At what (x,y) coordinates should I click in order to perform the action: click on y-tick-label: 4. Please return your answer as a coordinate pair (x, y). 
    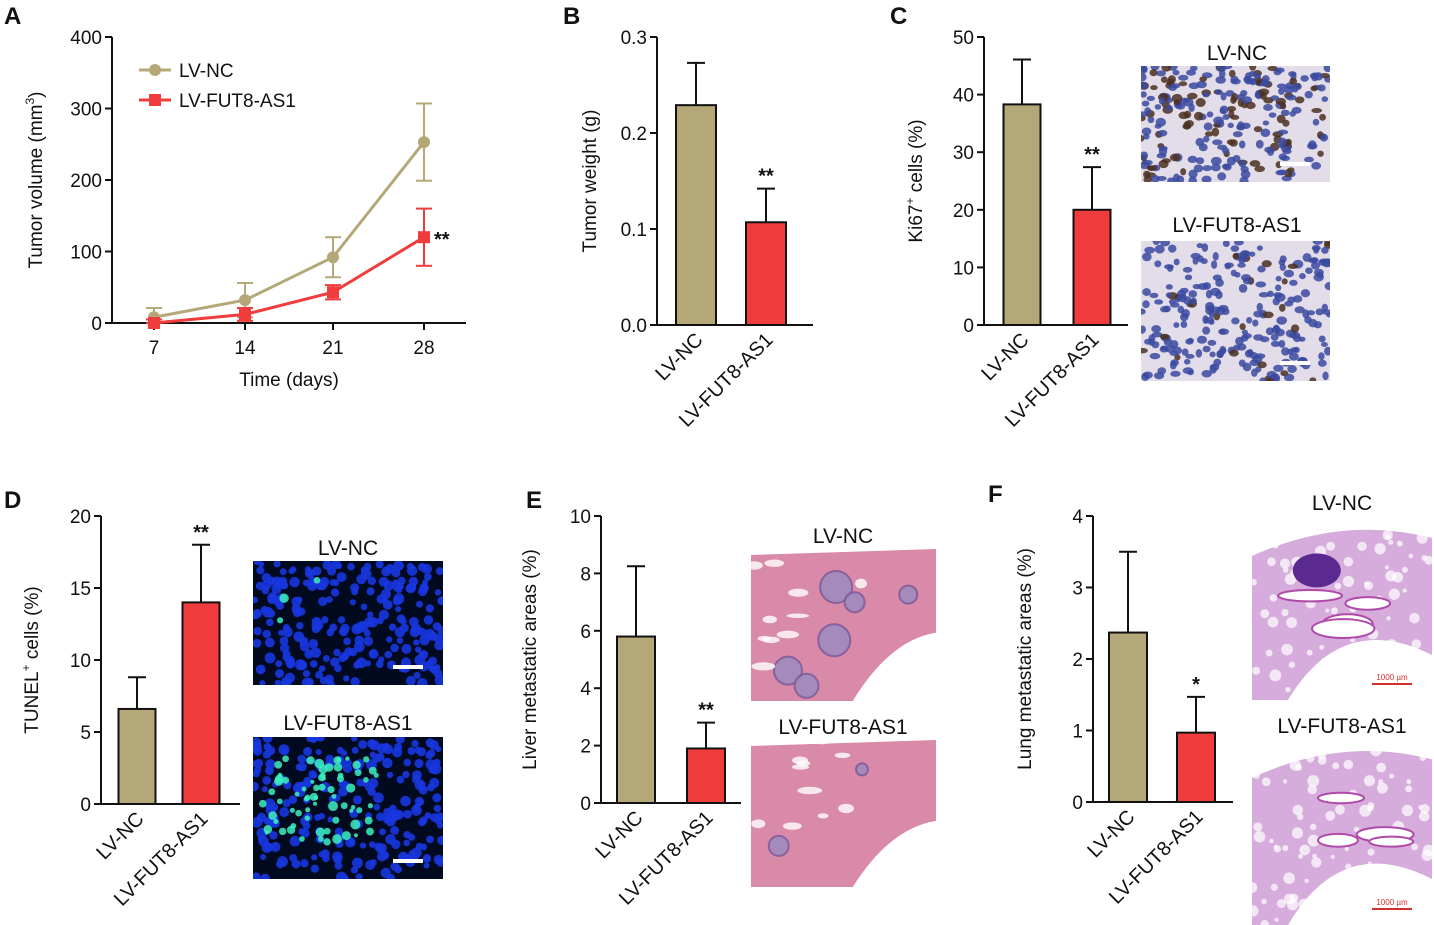
    Looking at the image, I should click on (585, 689).